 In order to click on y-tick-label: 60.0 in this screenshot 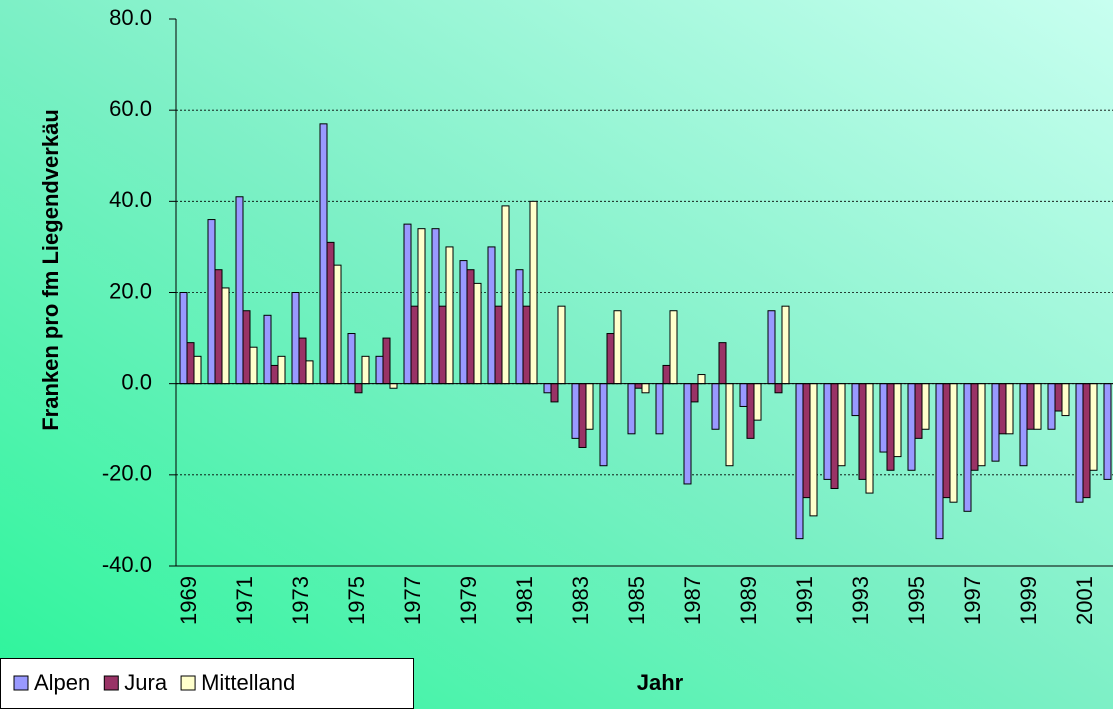, I will do `click(130, 108)`.